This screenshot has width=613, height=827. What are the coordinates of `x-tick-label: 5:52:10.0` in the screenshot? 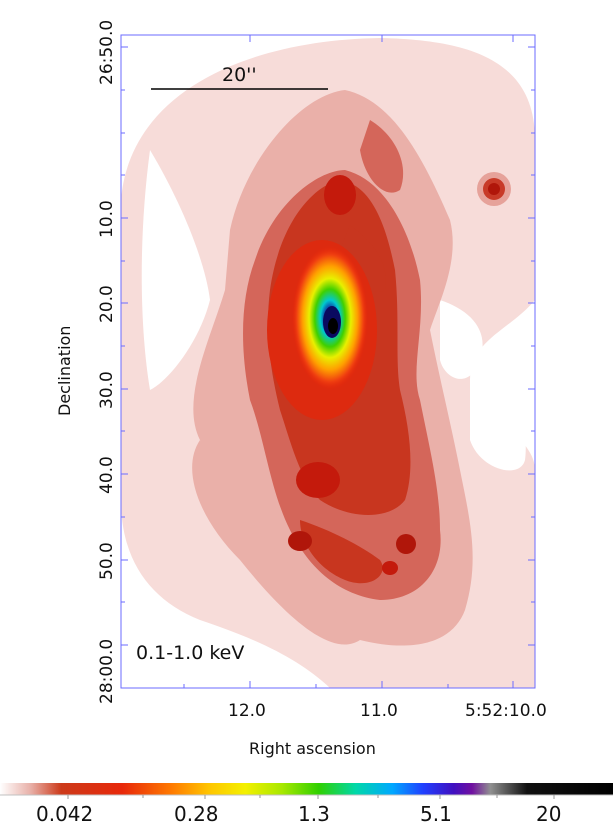 It's located at (506, 711).